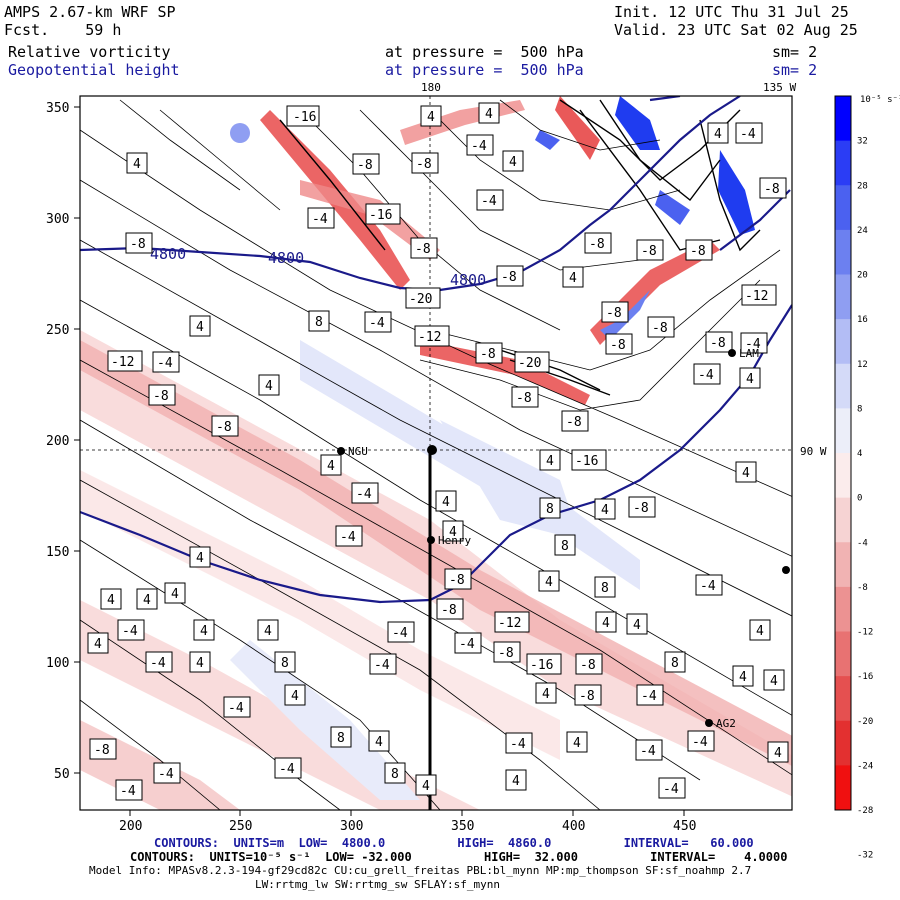 Image resolution: width=900 pixels, height=900 pixels. Describe the element at coordinates (431, 87) in the screenshot. I see `lon-180-label: 180` at that location.